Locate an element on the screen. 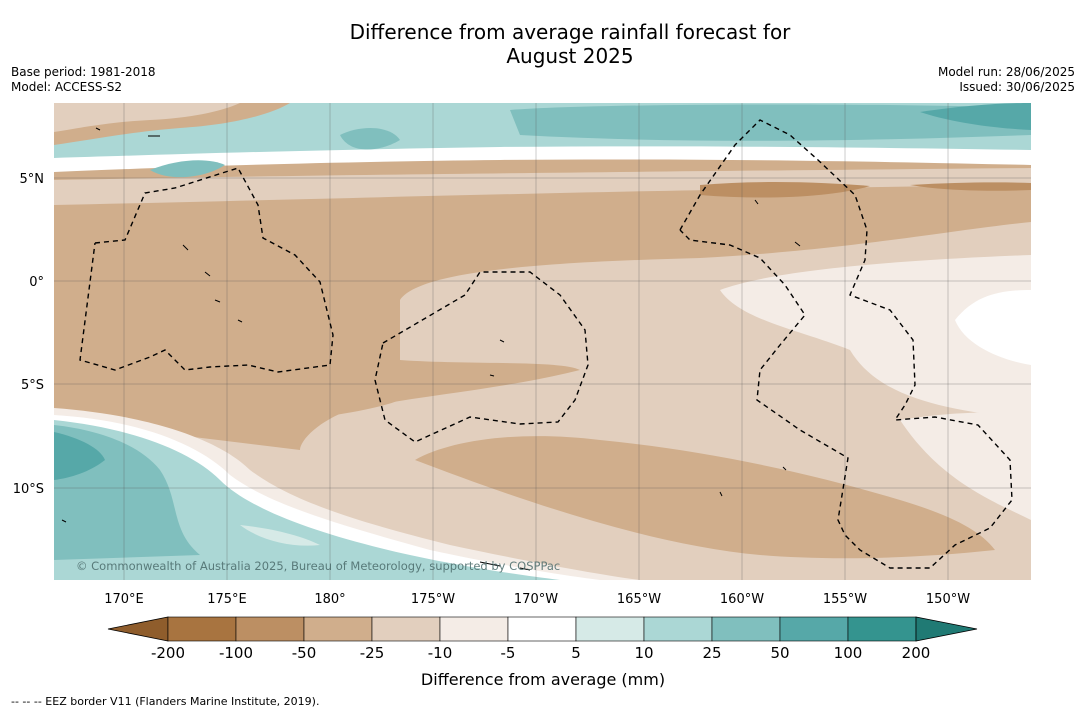 The image size is (1085, 713). legend-tick-label: 5 is located at coordinates (576, 653).